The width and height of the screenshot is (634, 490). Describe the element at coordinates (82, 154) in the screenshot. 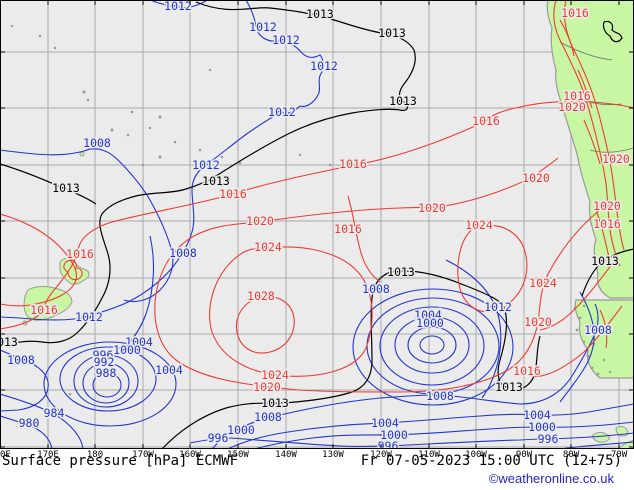

I see `fiji-island` at that location.